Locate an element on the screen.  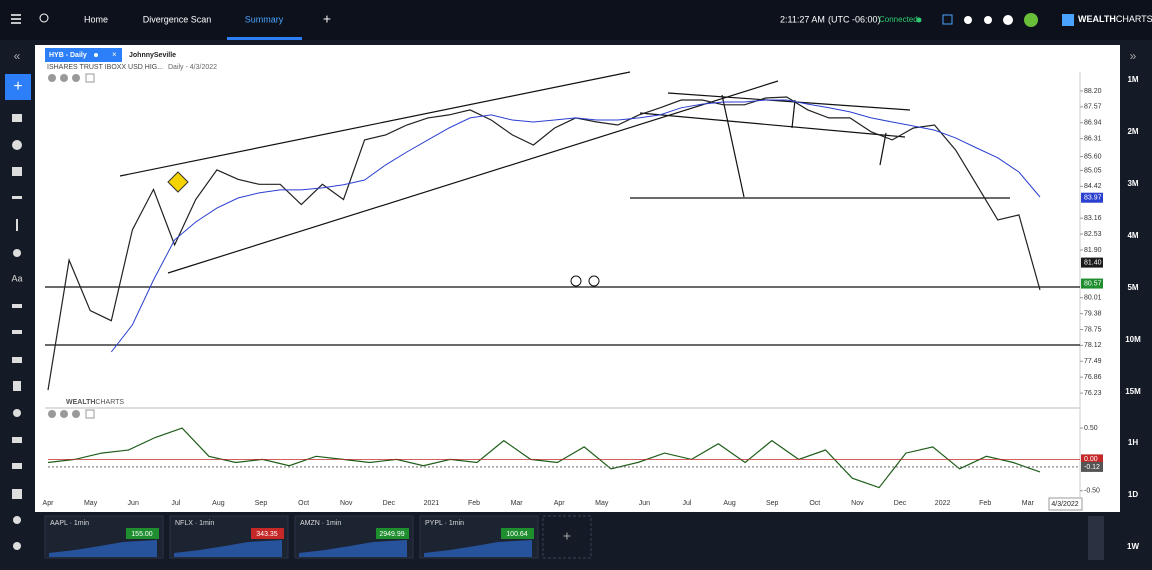
y-tick-label: 87.57 is located at coordinates (1093, 107).